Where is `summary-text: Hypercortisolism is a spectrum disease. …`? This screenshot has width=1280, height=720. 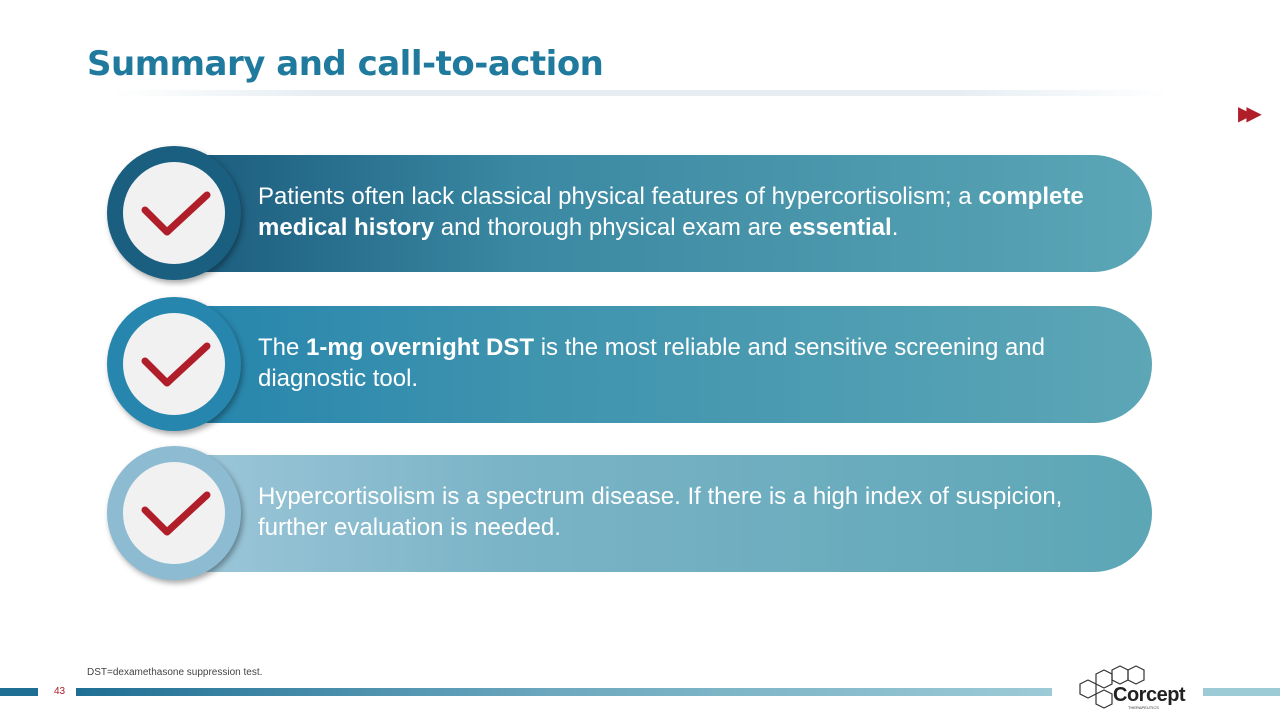 summary-text: Hypercortisolism is a spectrum disease. … is located at coordinates (673, 512).